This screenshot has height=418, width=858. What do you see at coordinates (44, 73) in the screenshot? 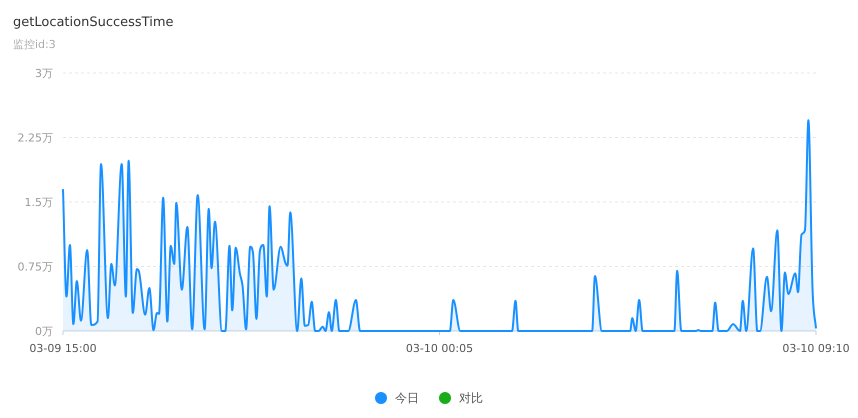
I see `y-tick-label: 3万` at bounding box center [44, 73].